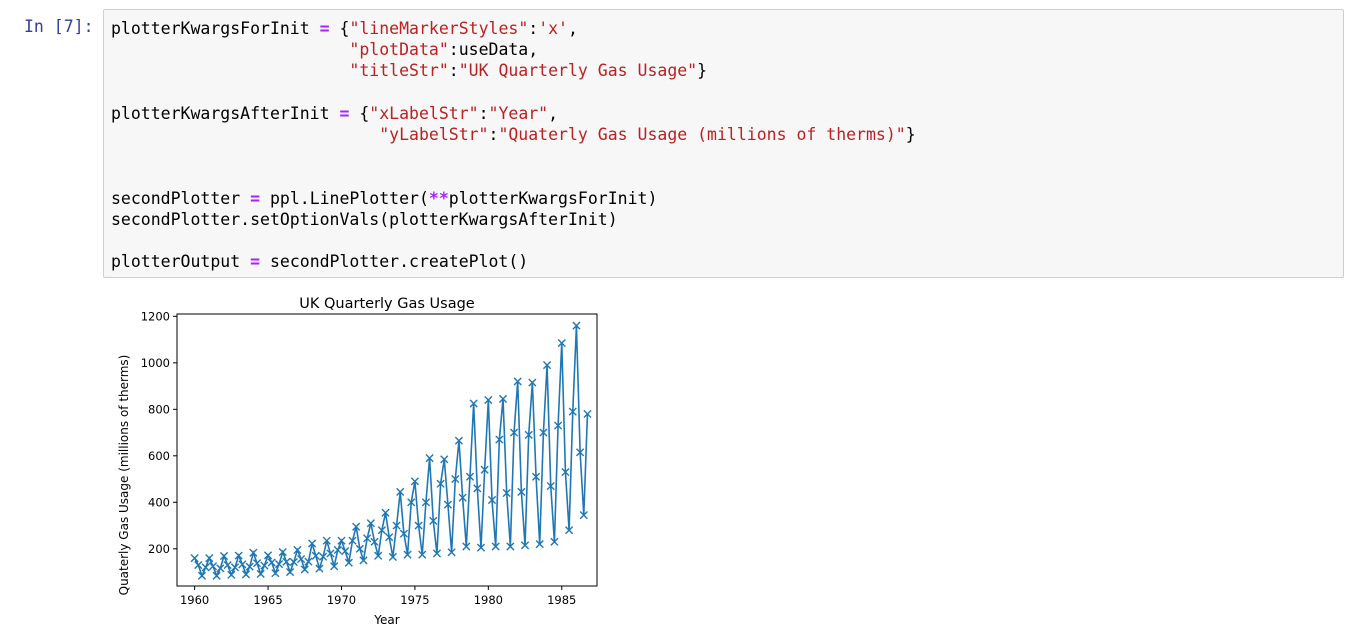  I want to click on series-markers, so click(391, 450).